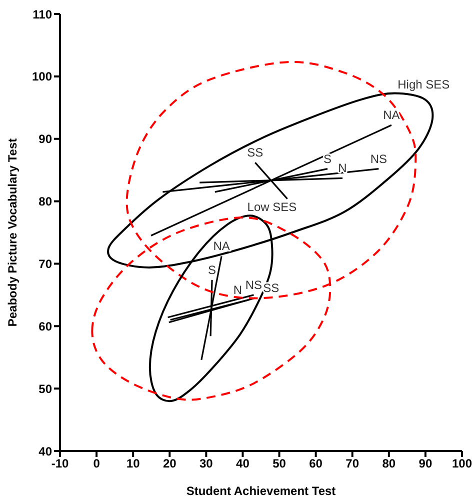 The image size is (476, 499). What do you see at coordinates (255, 153) in the screenshot?
I see `series-label: SS` at bounding box center [255, 153].